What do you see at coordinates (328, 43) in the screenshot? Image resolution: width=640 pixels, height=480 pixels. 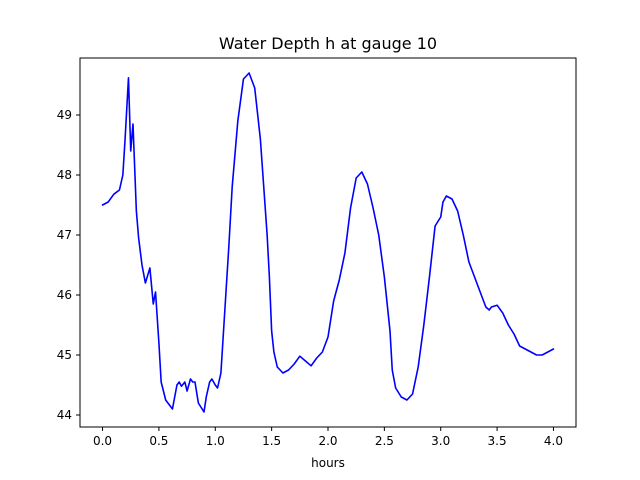 I see `chart-title: Water Depth h at gauge 10` at bounding box center [328, 43].